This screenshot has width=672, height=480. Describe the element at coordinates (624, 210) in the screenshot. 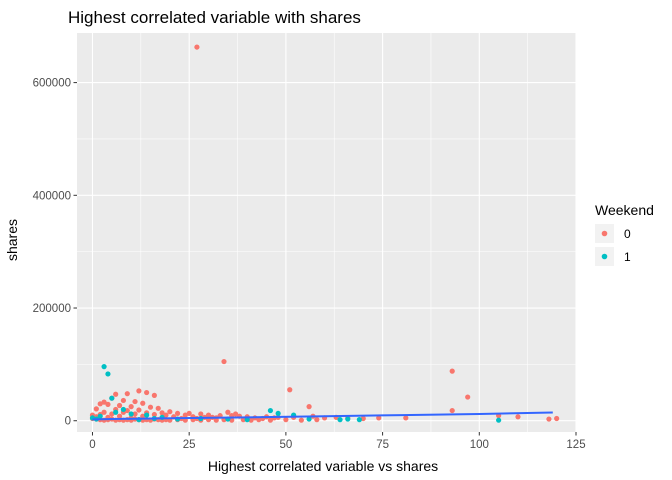

I see `legend-title: Weekend` at that location.